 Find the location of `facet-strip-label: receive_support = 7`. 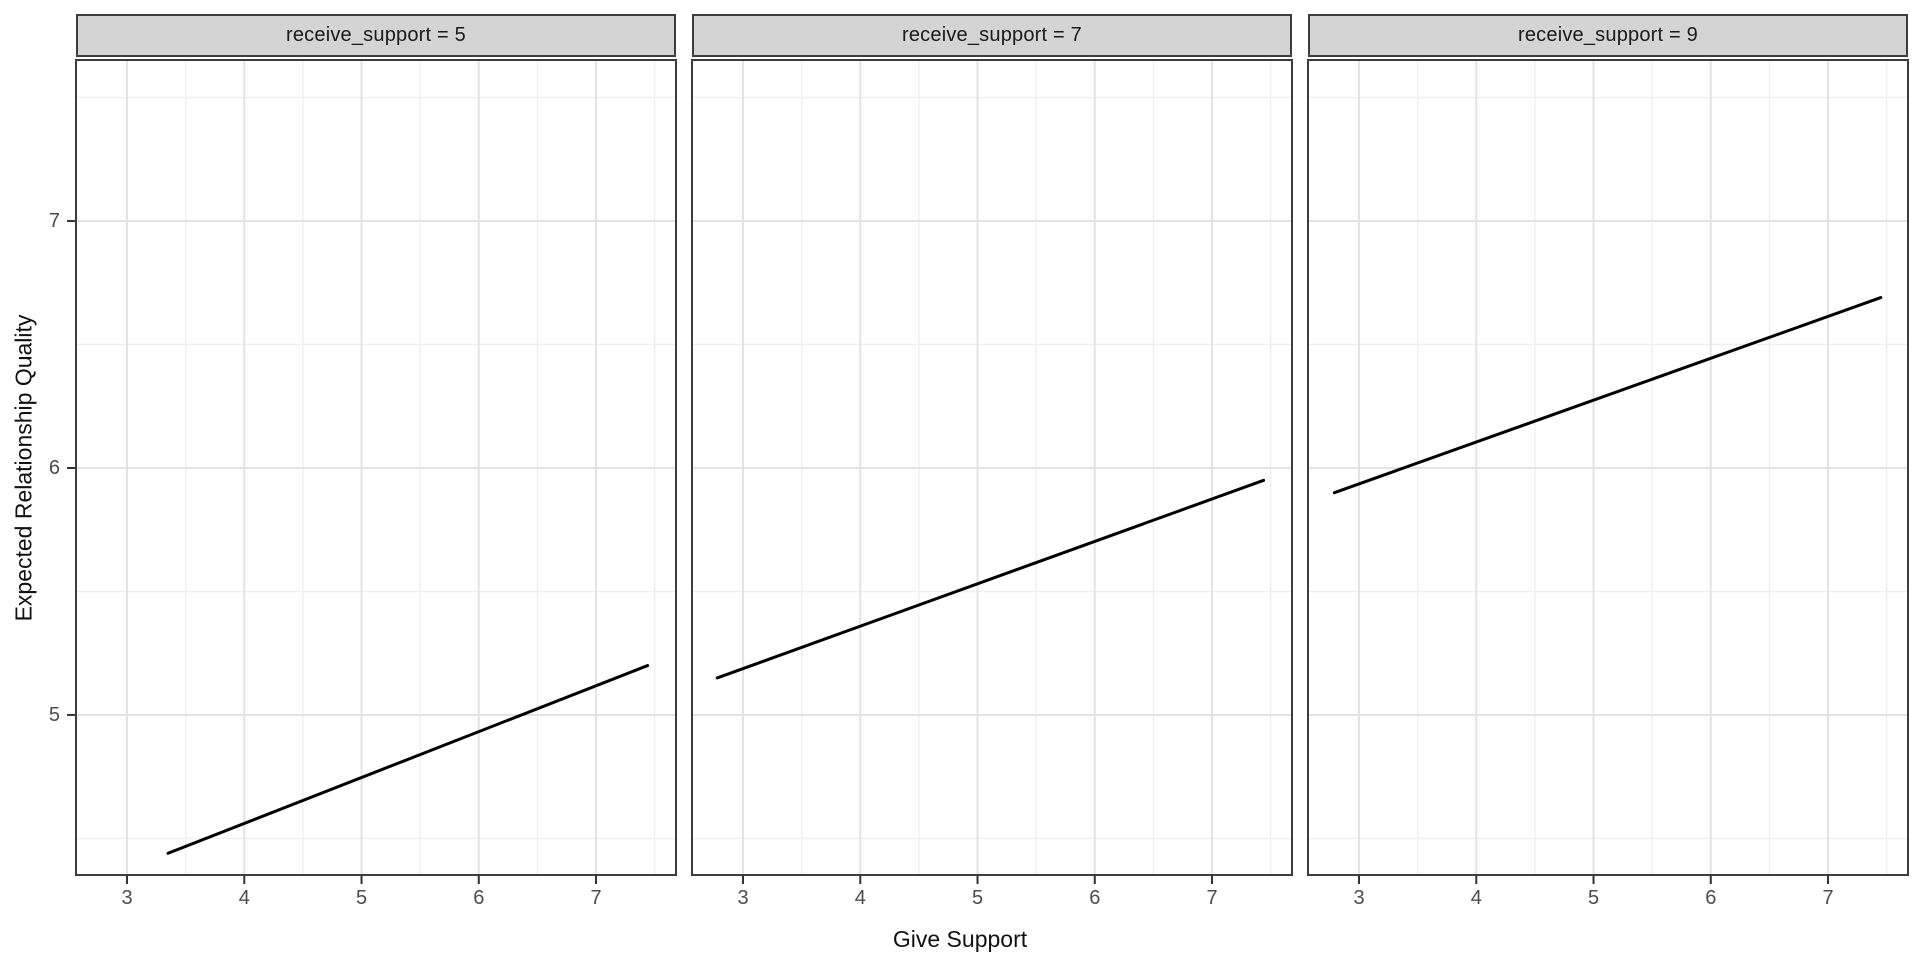

facet-strip-label: receive_support = 7 is located at coordinates (992, 35).